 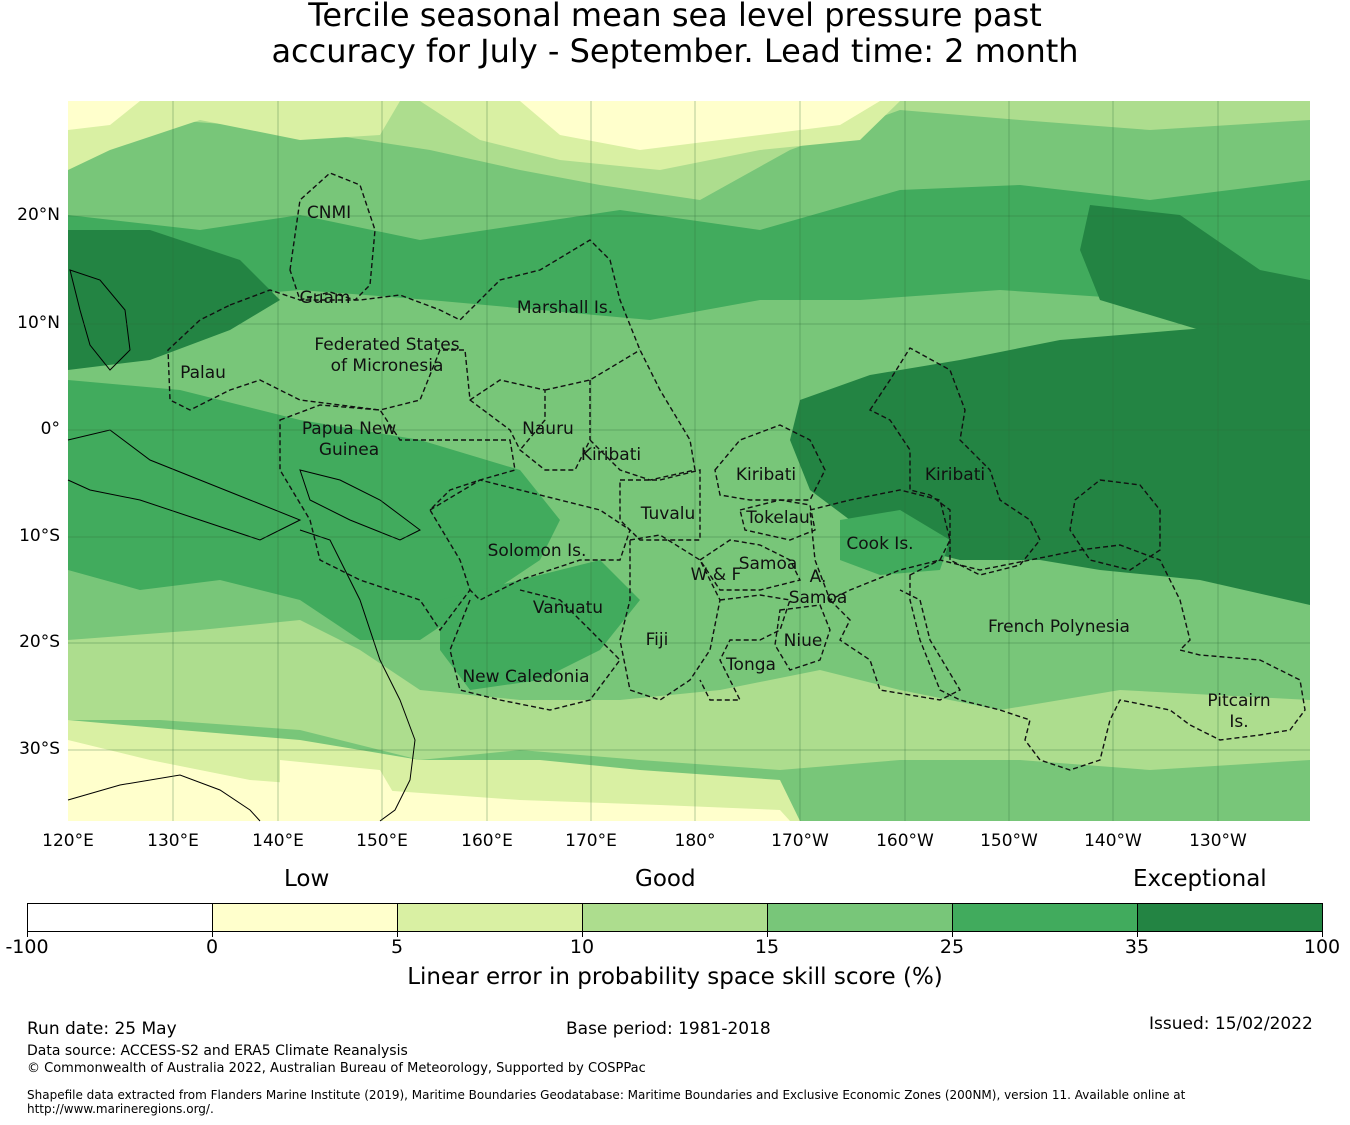 What do you see at coordinates (397, 947) in the screenshot?
I see `colorbar-tick-label: 5` at bounding box center [397, 947].